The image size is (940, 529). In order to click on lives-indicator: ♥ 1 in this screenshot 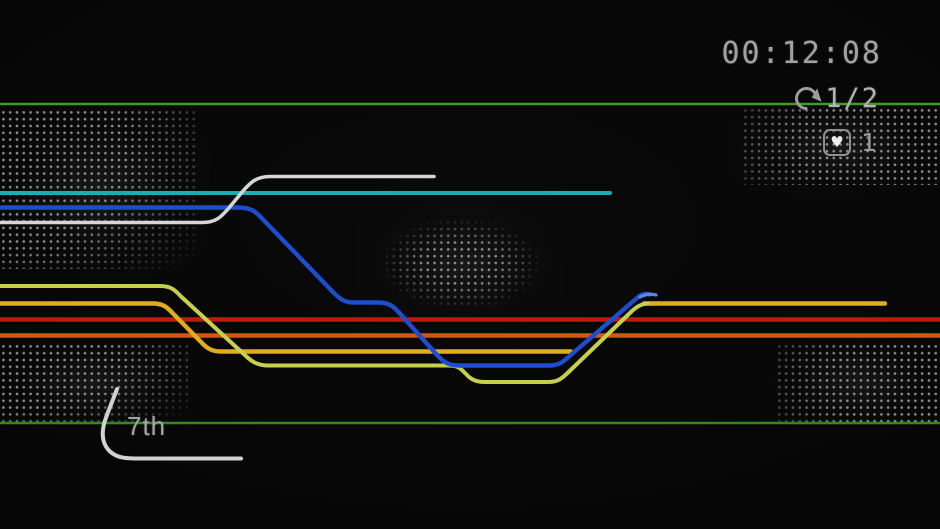, I will do `click(849, 142)`.